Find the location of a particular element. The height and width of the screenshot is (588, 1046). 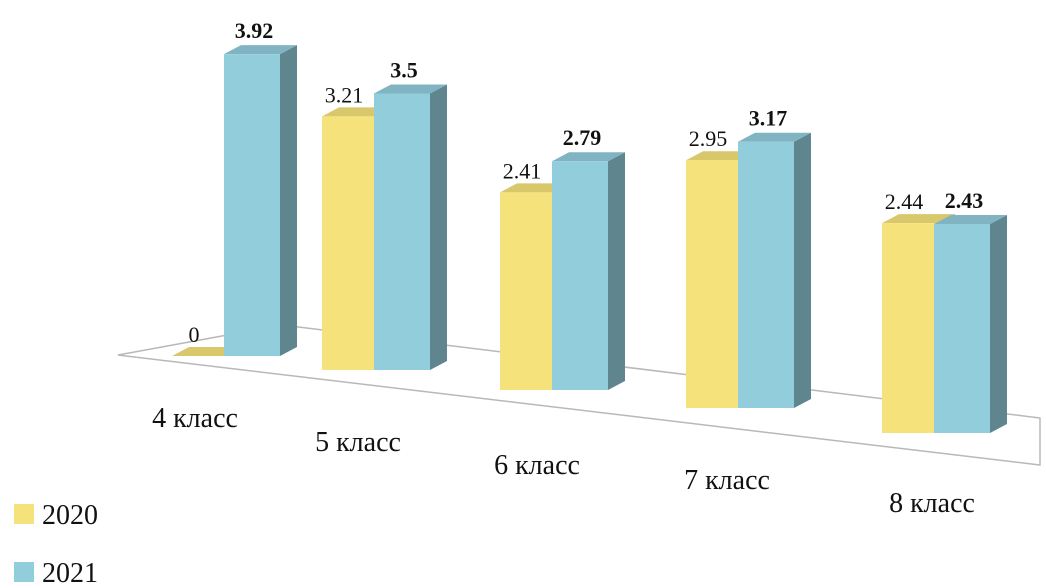

legend-item-2020: 2020 is located at coordinates (56, 515).